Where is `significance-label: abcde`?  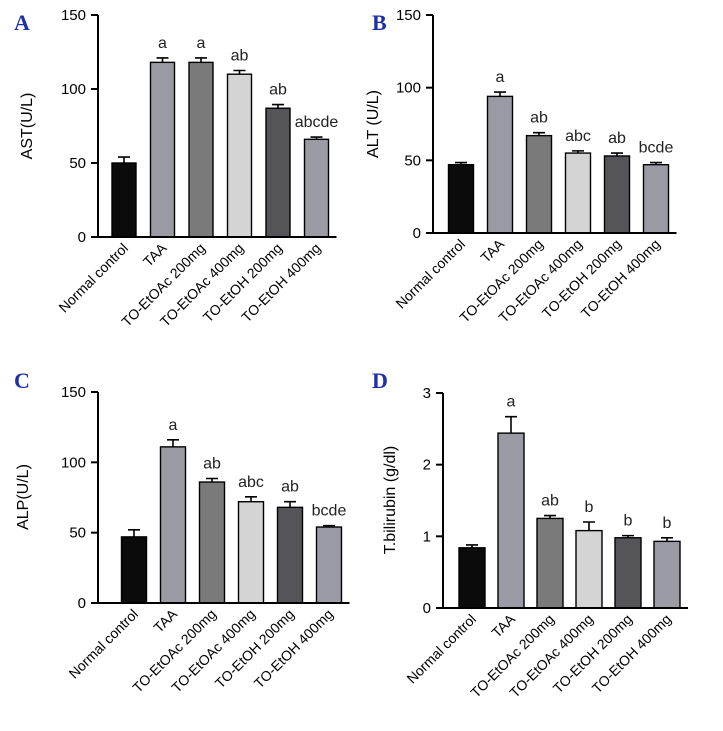
significance-label: abcde is located at coordinates (317, 122).